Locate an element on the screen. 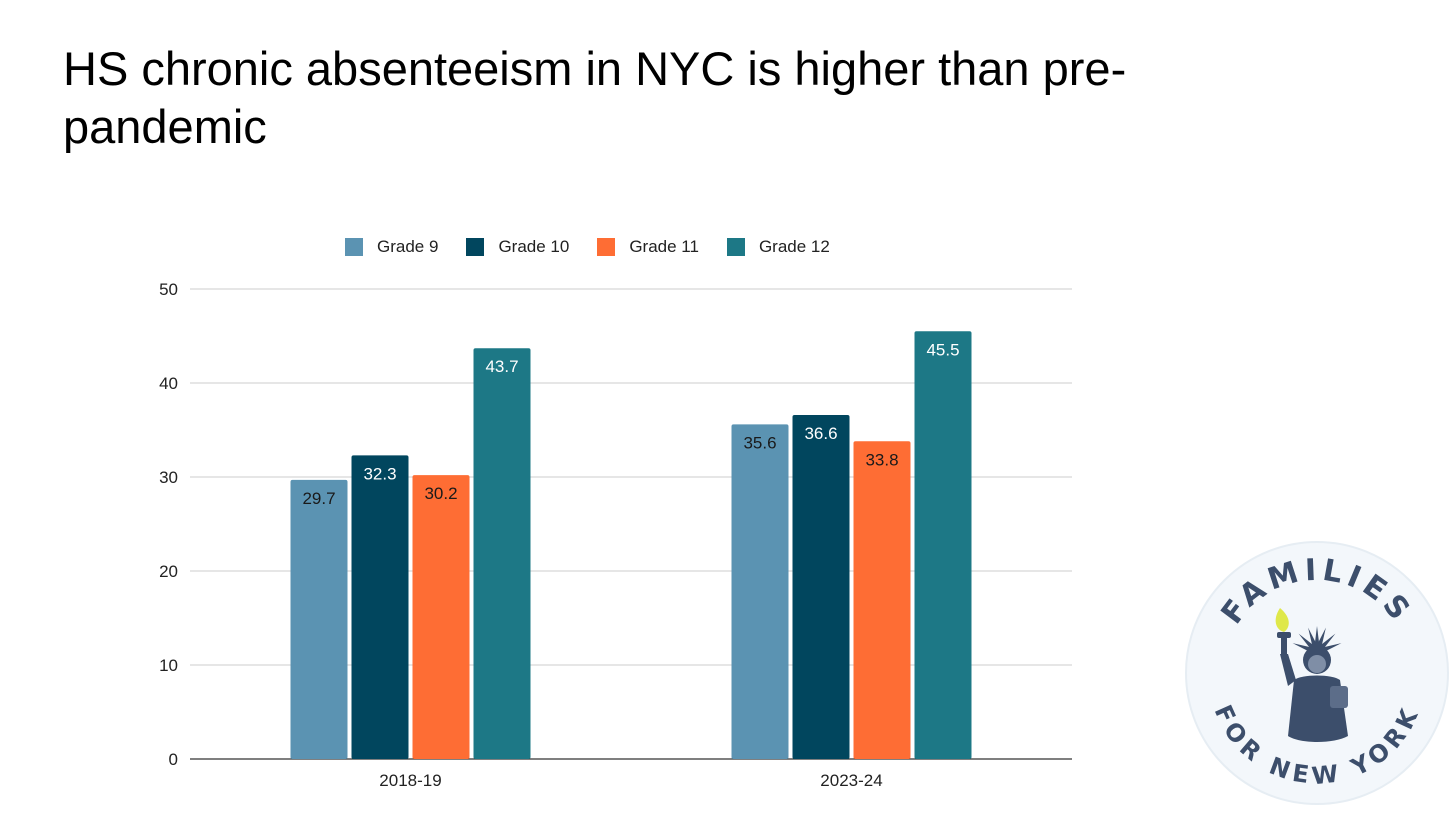  legend-item: Grade 9 is located at coordinates (391, 247).